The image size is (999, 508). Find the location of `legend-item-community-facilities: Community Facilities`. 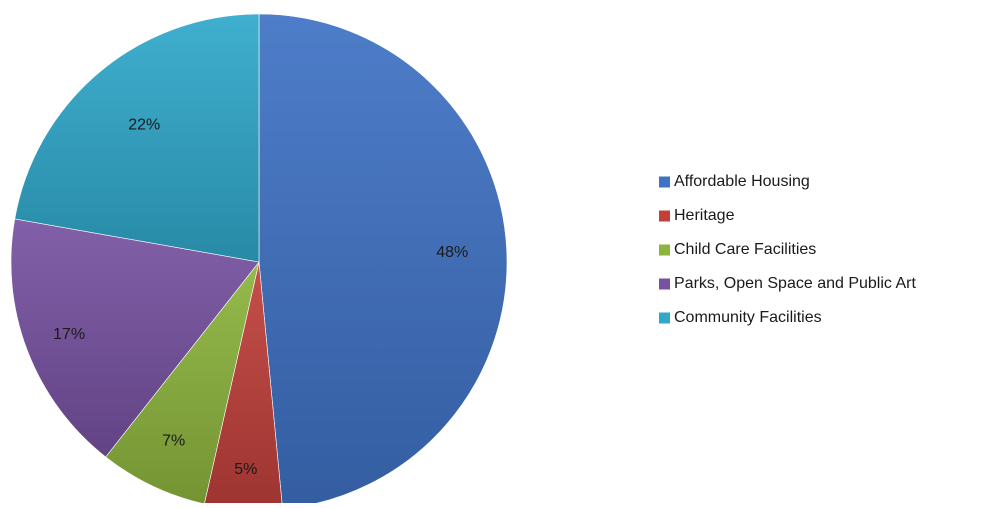

legend-item-community-facilities: Community Facilities is located at coordinates (740, 317).